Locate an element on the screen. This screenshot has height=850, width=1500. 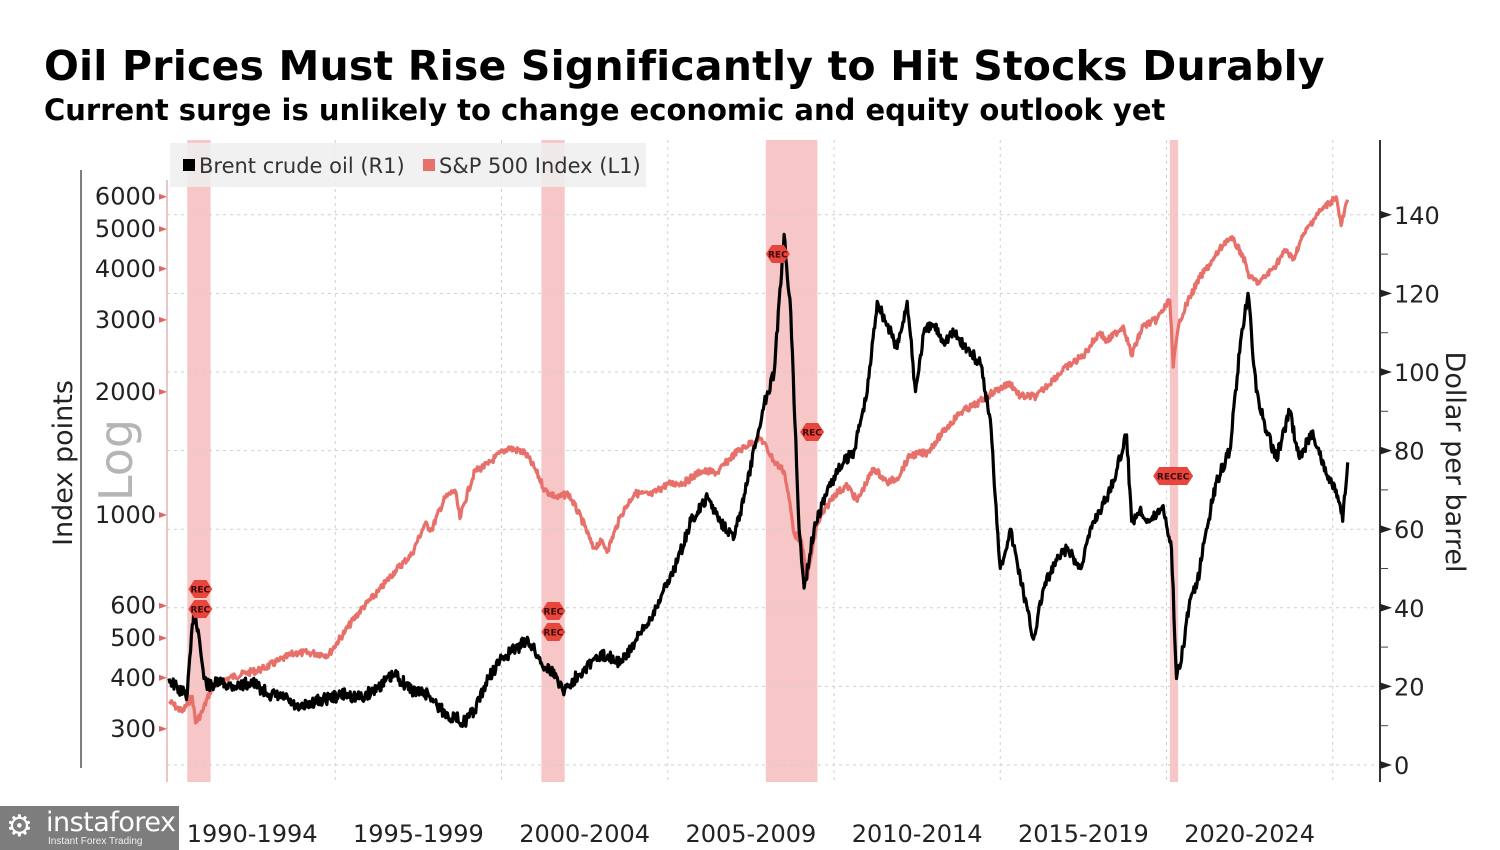
right-tick-label: 40 is located at coordinates (1409, 609).